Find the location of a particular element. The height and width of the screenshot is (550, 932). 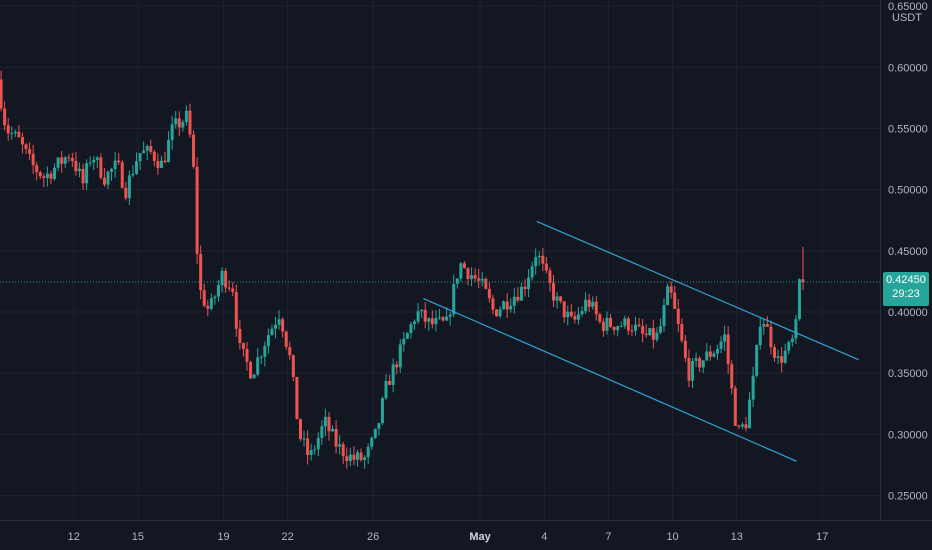

channel-line-lower is located at coordinates (610, 379).